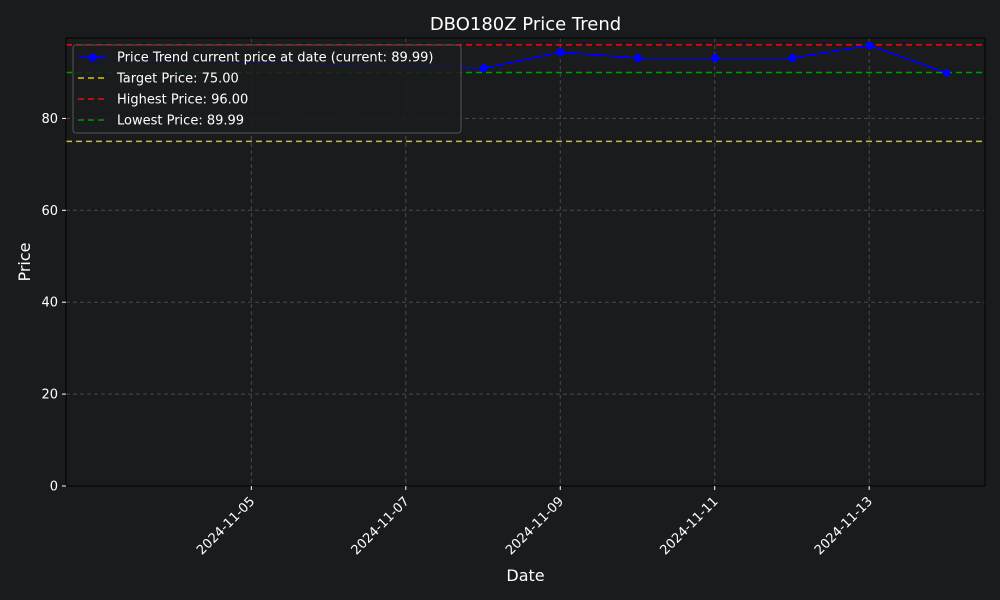 The width and height of the screenshot is (1000, 600). I want to click on y-tick-label: 0, so click(54, 487).